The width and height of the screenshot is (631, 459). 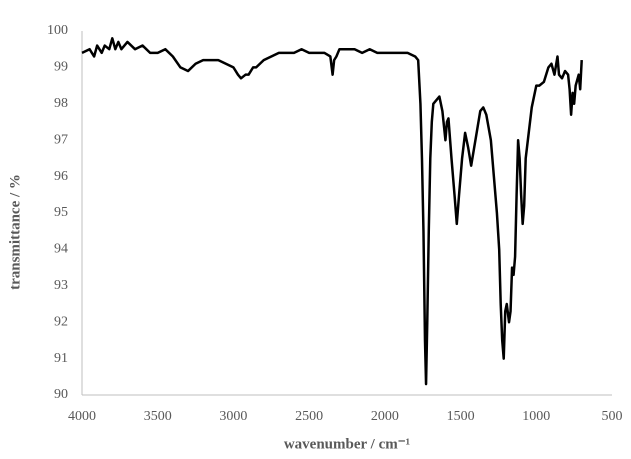 What do you see at coordinates (61, 249) in the screenshot?
I see `y-tick-label: 94` at bounding box center [61, 249].